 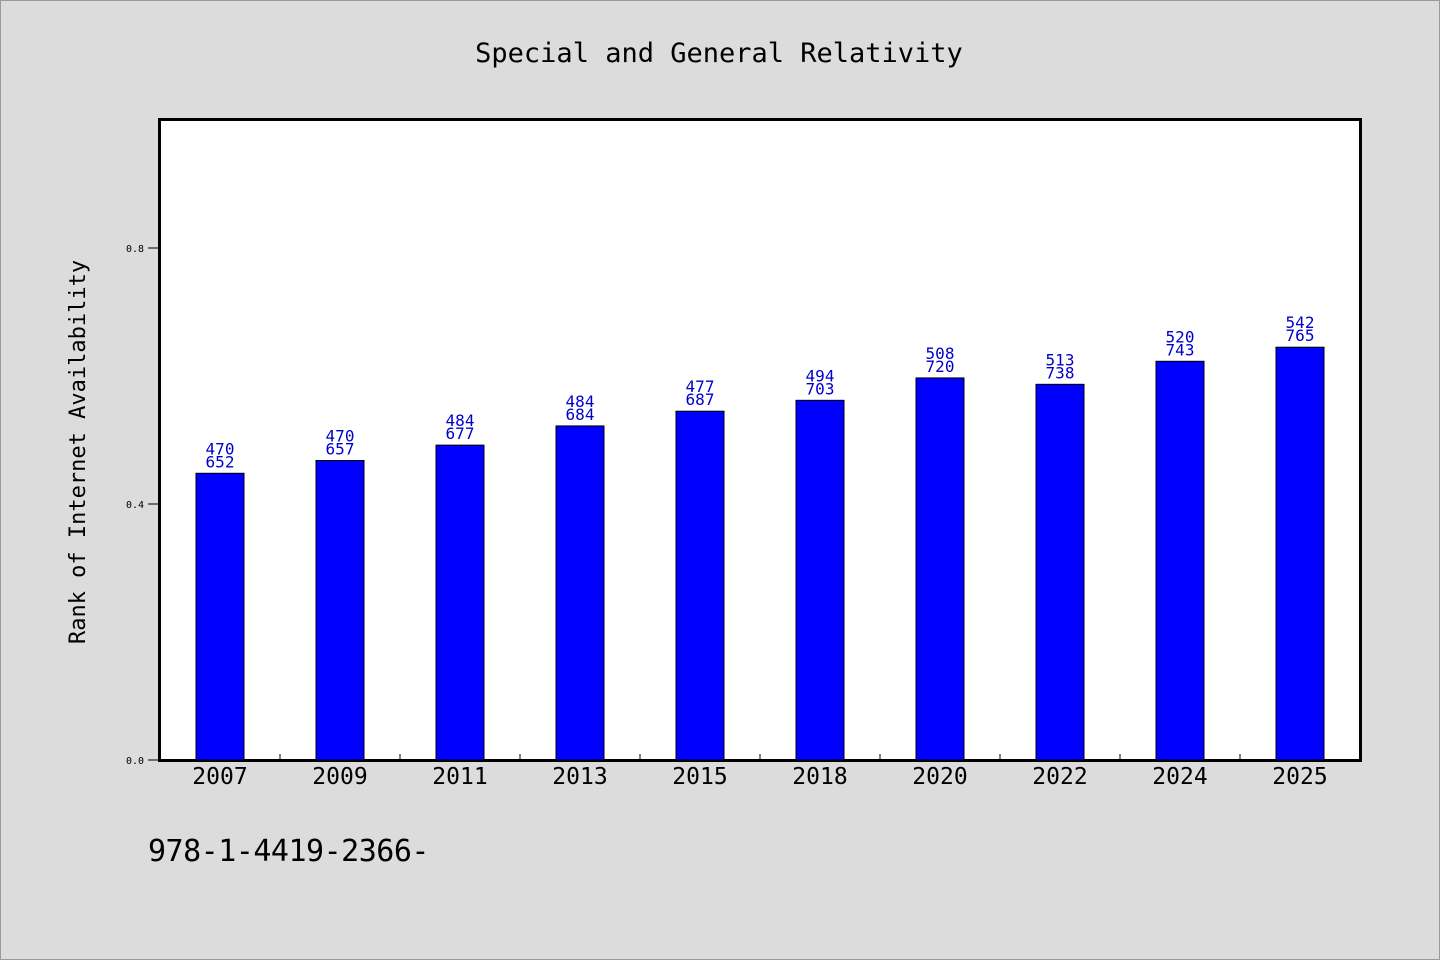 What do you see at coordinates (580, 414) in the screenshot?
I see `bar-label-bottom: 684` at bounding box center [580, 414].